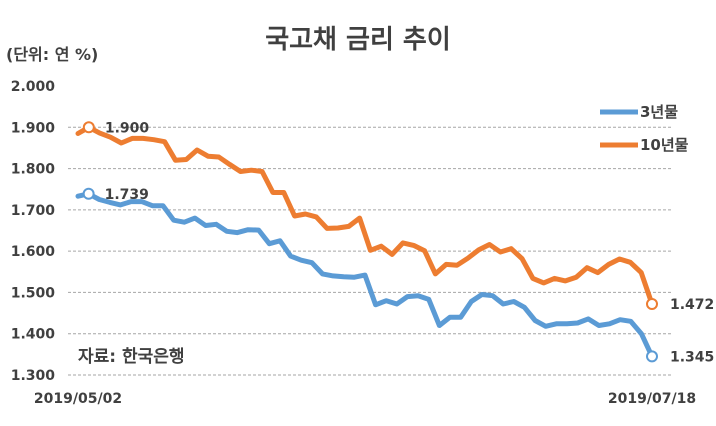  What do you see at coordinates (33, 231) in the screenshot?
I see `y-axis-ticks: 2.000 1.900 1.800 1.700 1.600 1.500 1.400 1.300` at bounding box center [33, 231].